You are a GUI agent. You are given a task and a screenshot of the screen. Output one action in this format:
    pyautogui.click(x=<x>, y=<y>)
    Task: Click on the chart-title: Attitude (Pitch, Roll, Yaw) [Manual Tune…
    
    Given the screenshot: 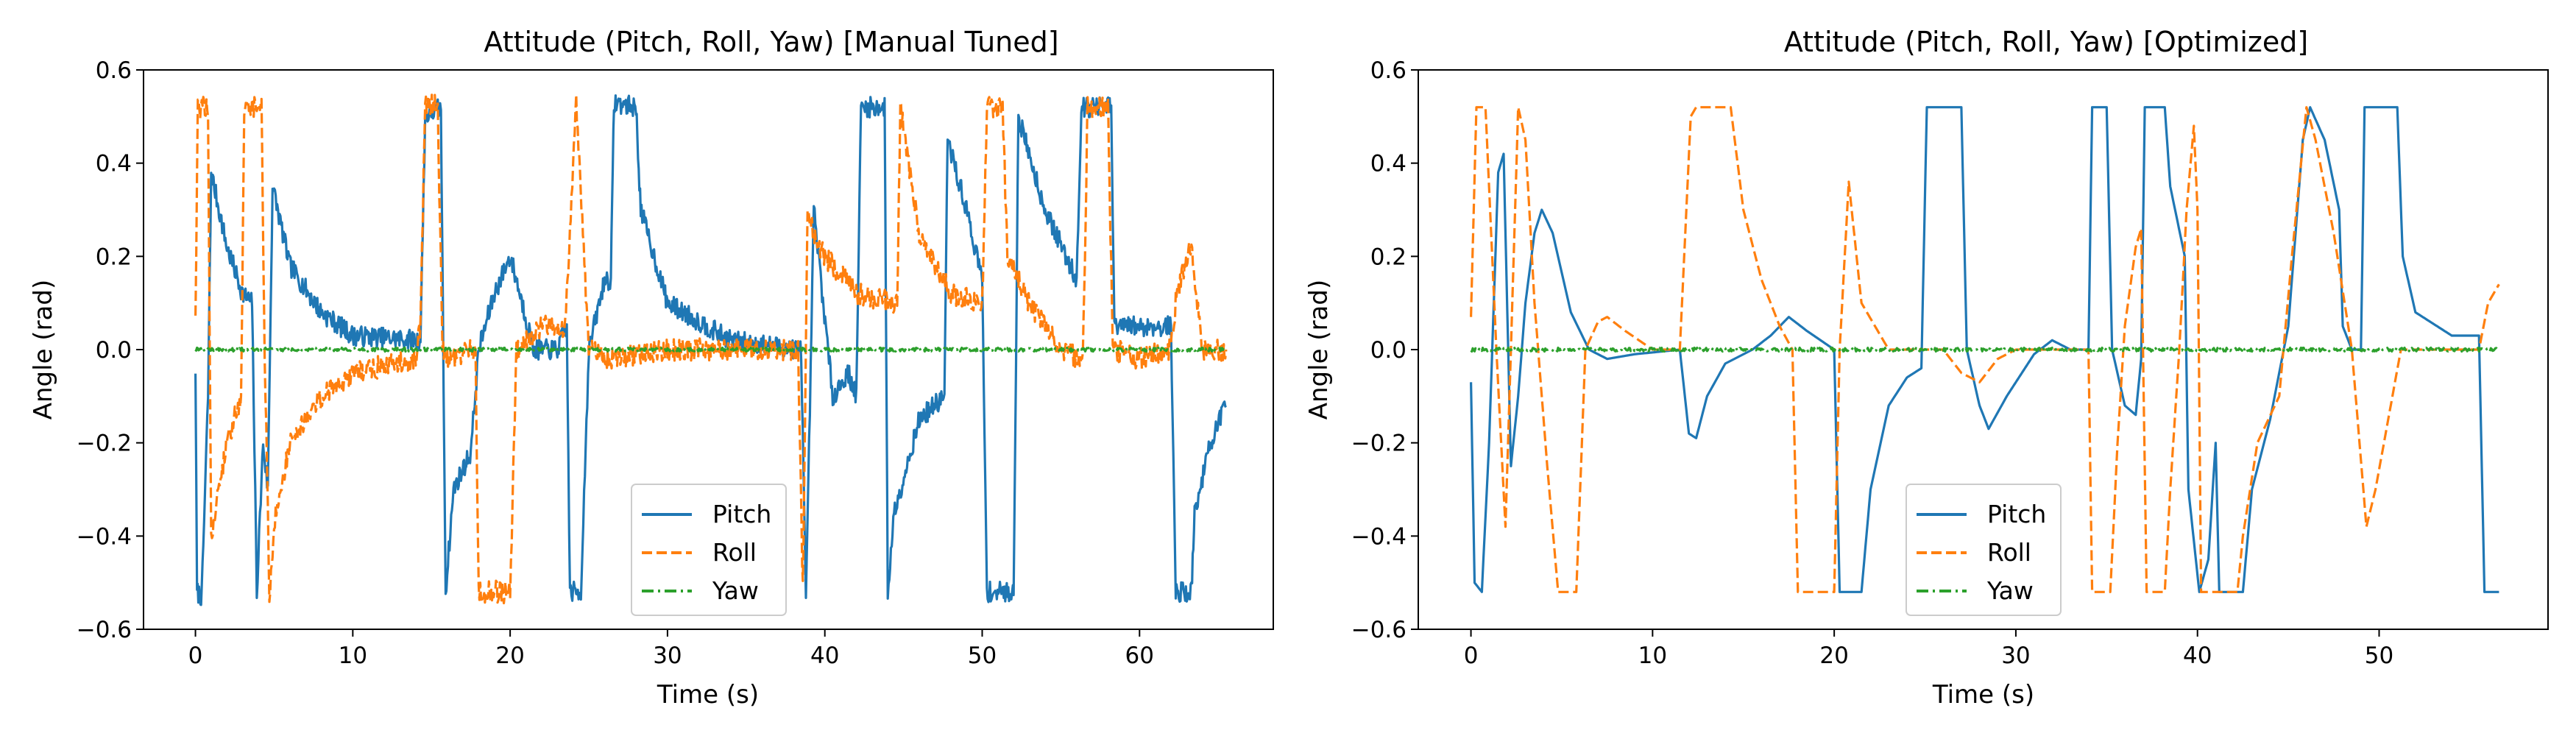 What is the action you would take?
    pyautogui.click(x=771, y=42)
    